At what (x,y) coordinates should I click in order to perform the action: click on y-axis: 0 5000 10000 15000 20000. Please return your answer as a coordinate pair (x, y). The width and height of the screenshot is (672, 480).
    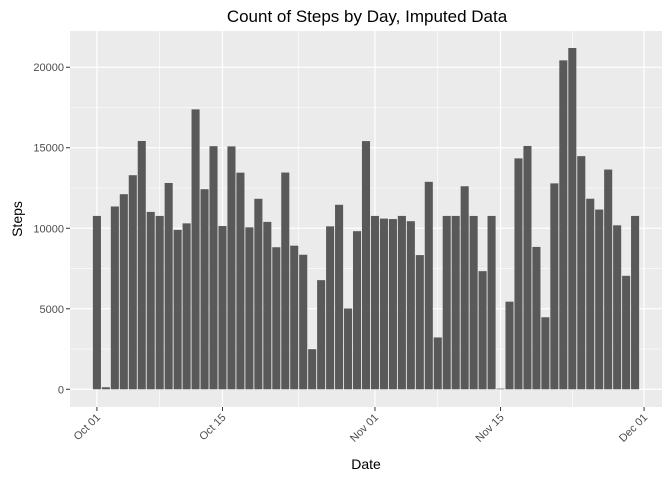
    Looking at the image, I should click on (51, 229).